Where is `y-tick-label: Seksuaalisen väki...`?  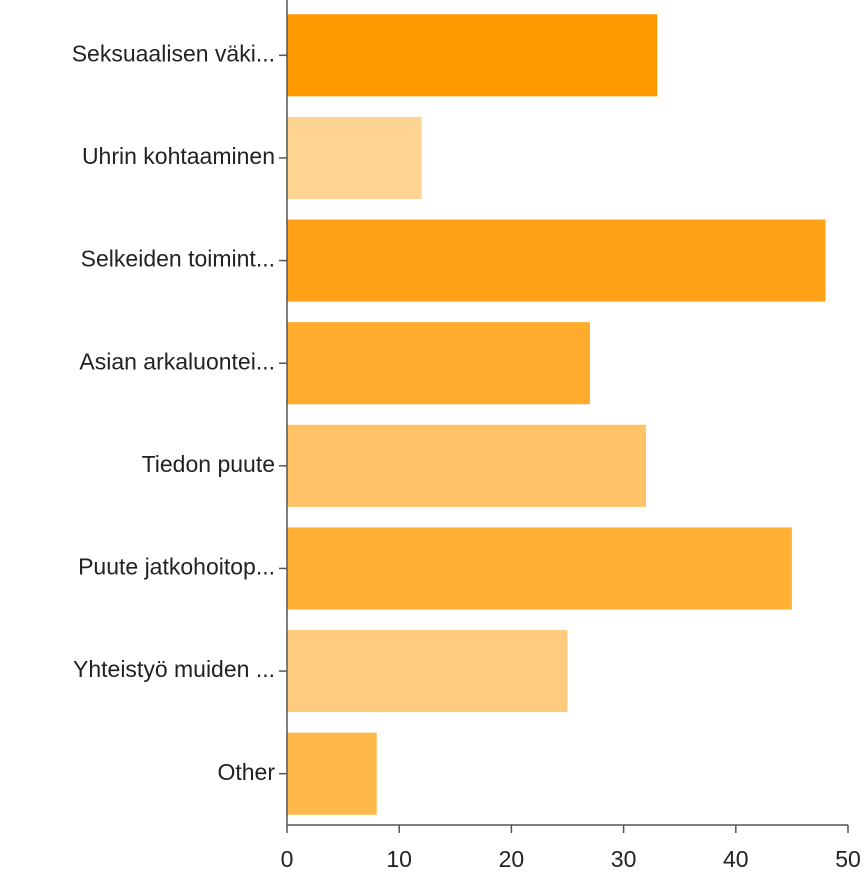 y-tick-label: Seksuaalisen väki... is located at coordinates (173, 53).